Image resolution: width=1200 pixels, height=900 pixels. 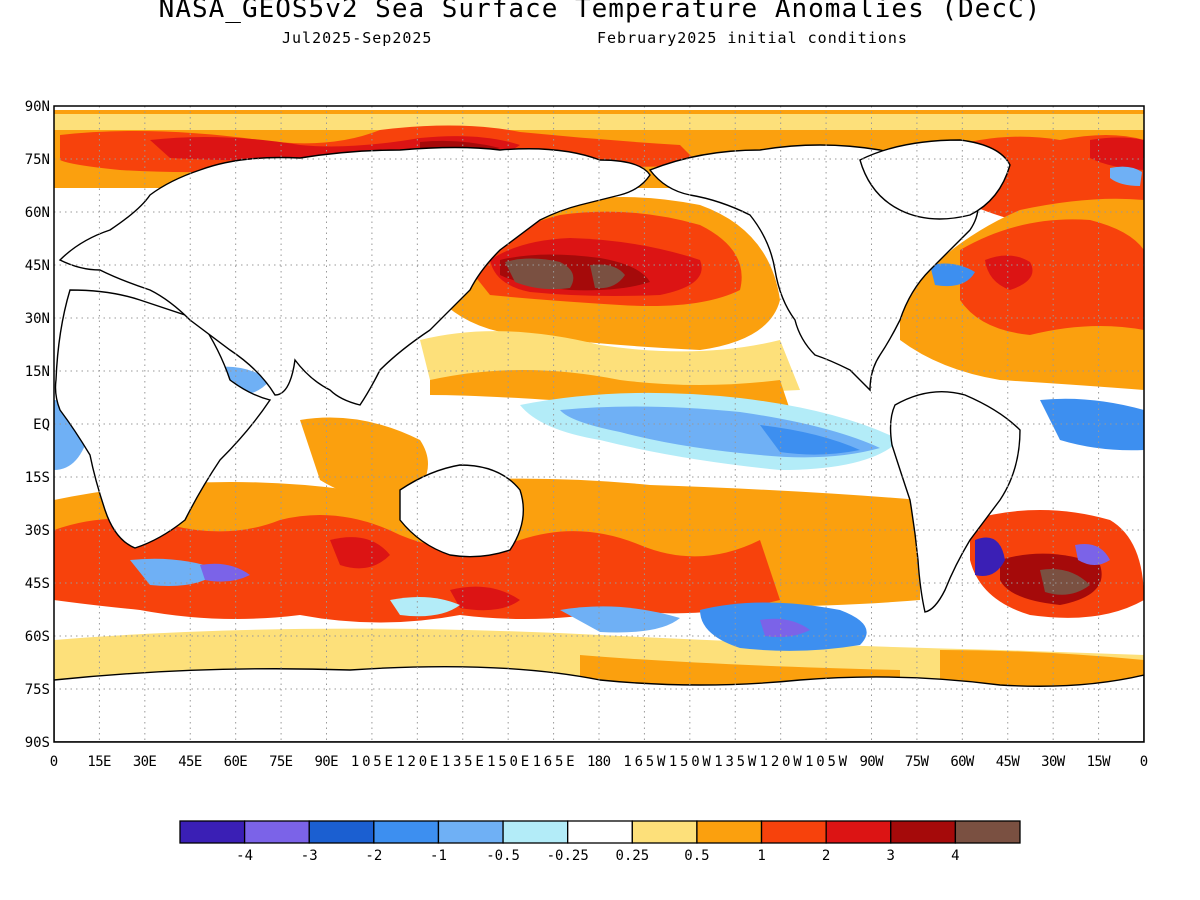 I want to click on latitude-tick-label: 60S, so click(x=37, y=637).